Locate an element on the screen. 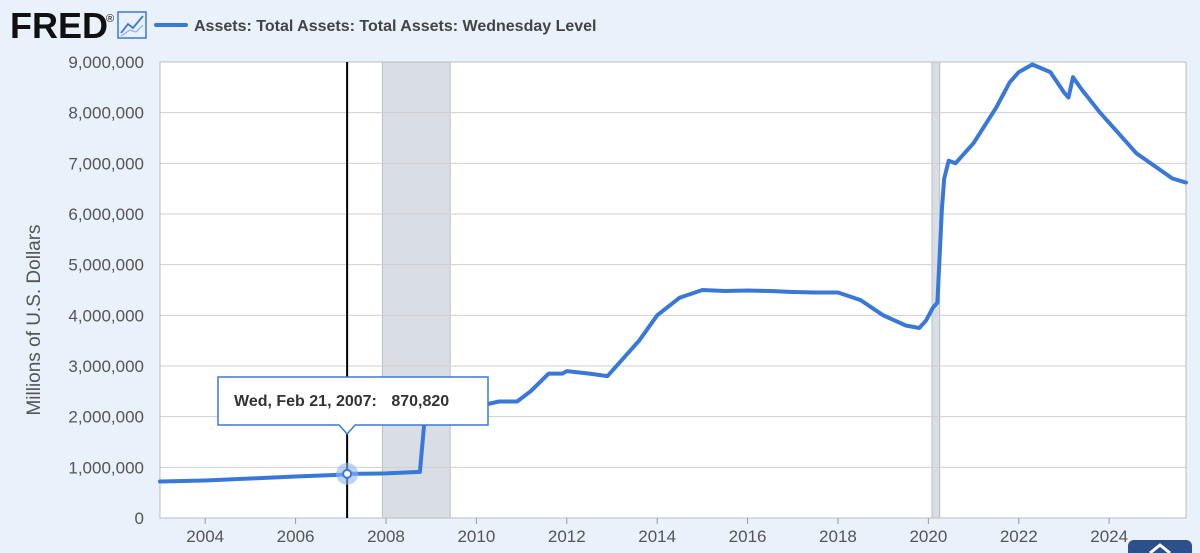 The image size is (1200, 553). x-tick-label: 2010 is located at coordinates (476, 536).